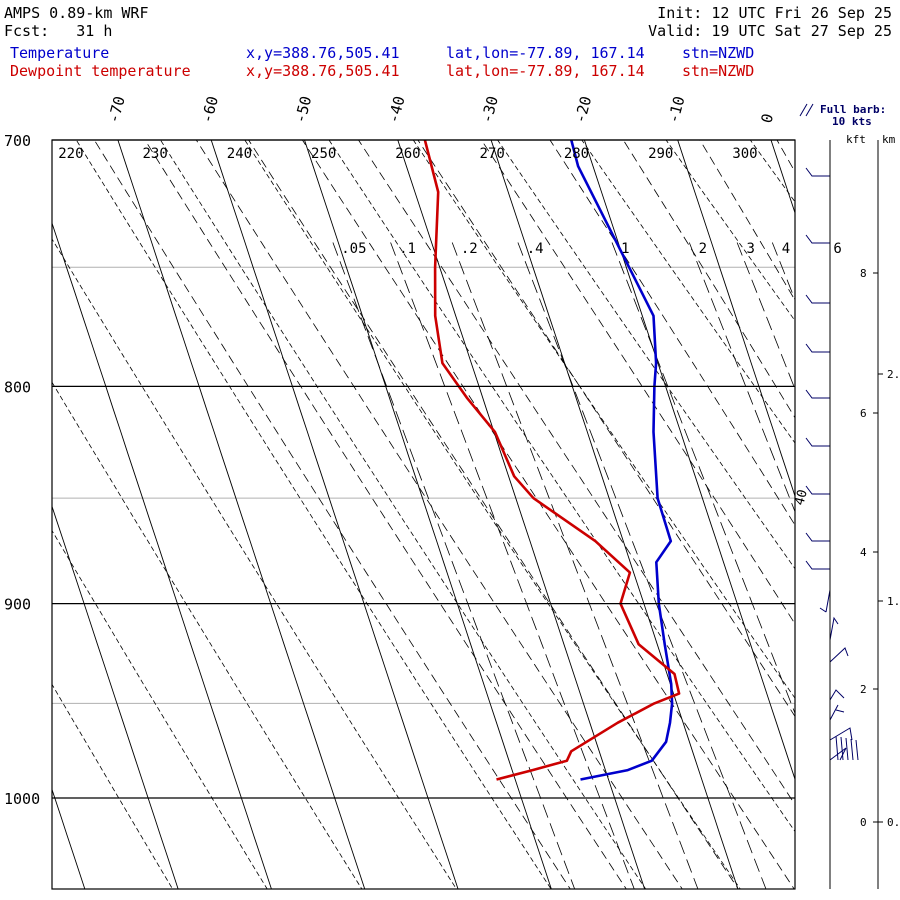  What do you see at coordinates (583, 109) in the screenshot?
I see `temperature-tick-label: -20` at bounding box center [583, 109].